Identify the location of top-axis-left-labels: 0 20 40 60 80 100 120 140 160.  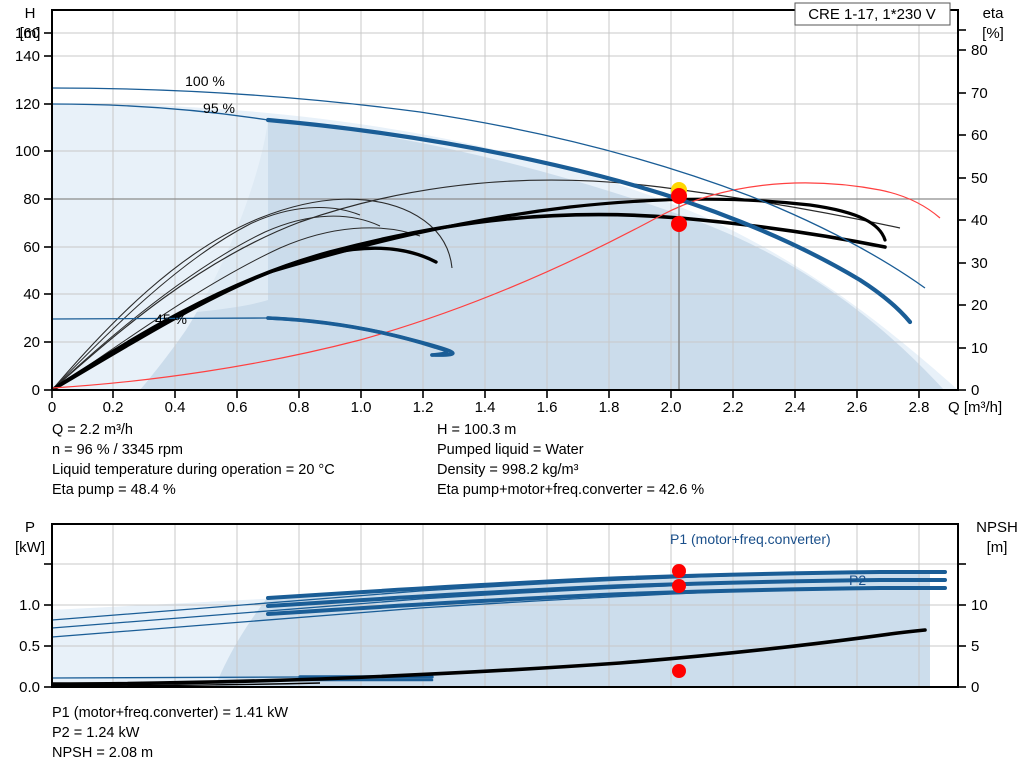
(27, 212).